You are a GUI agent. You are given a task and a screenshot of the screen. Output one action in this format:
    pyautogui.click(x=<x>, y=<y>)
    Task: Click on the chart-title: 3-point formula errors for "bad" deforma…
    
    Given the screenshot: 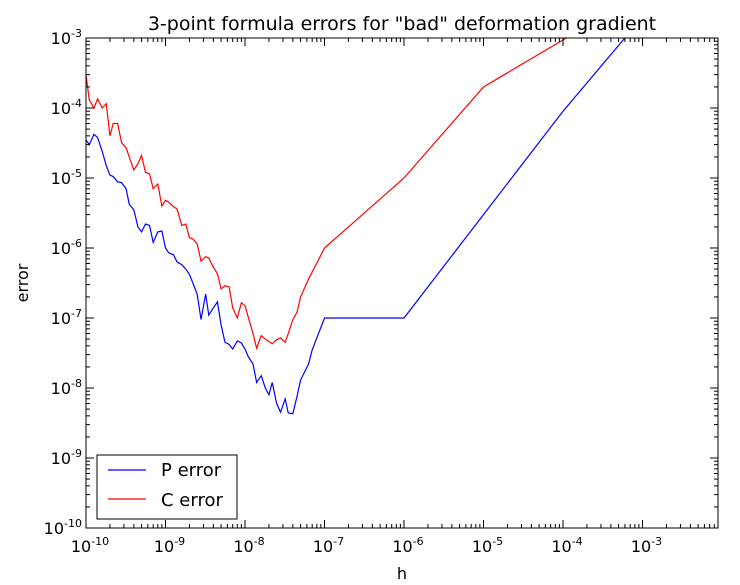 What is the action you would take?
    pyautogui.click(x=402, y=24)
    